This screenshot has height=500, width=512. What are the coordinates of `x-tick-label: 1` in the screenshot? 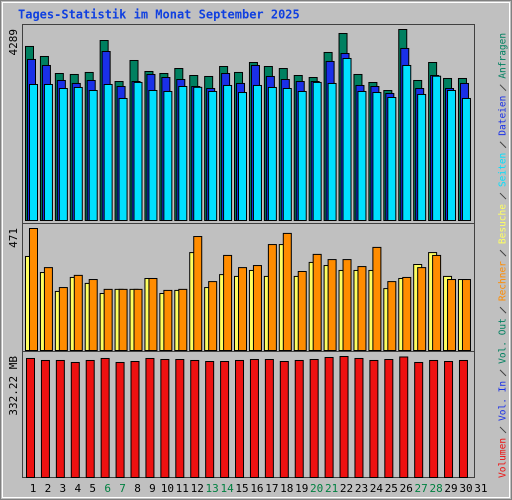 It's located at (33, 488).